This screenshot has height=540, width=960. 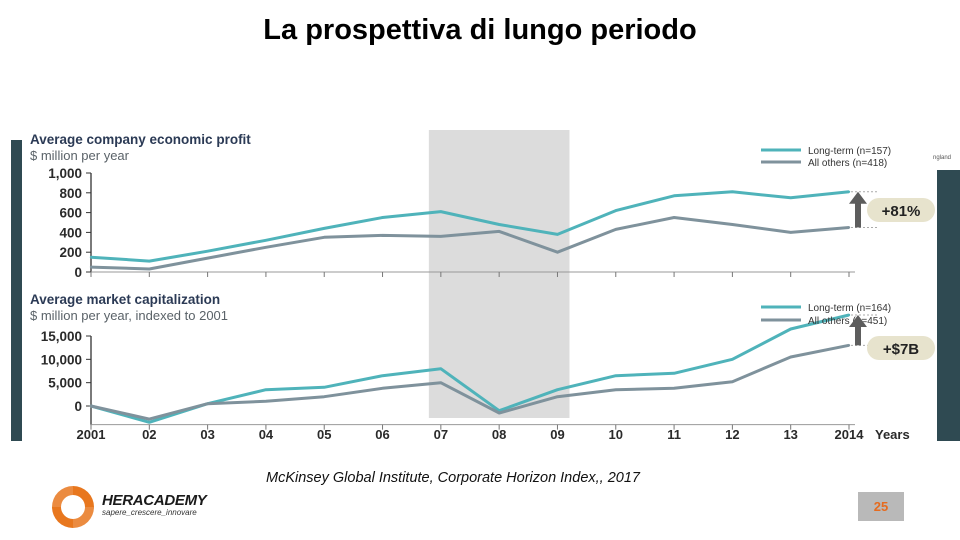 What do you see at coordinates (881, 506) in the screenshot?
I see `page-number: 25` at bounding box center [881, 506].